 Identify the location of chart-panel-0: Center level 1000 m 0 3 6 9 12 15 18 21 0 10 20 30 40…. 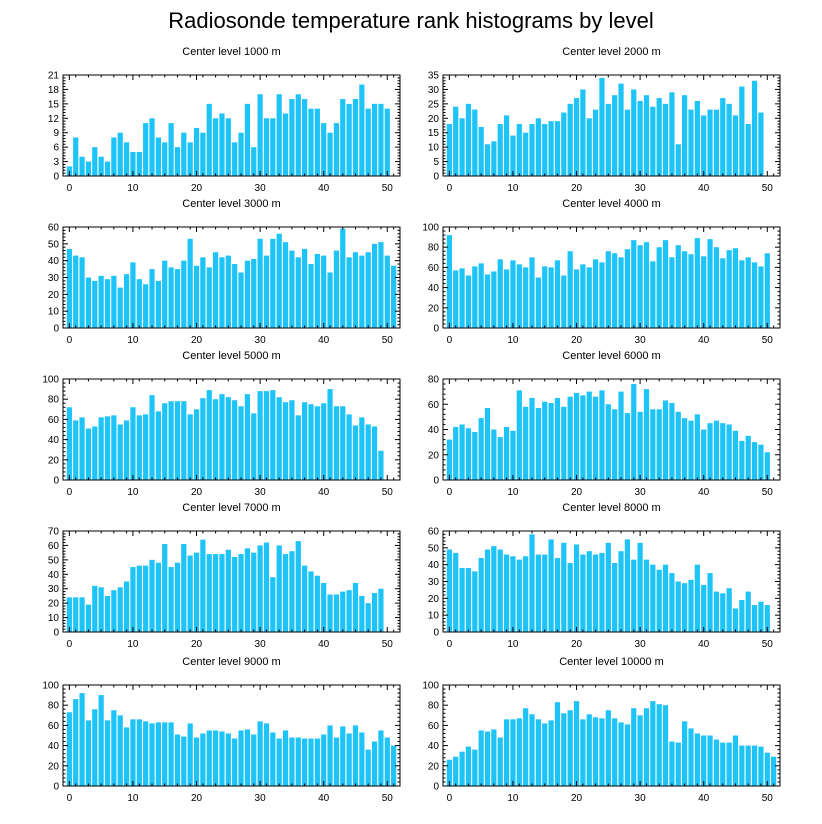
(224, 120).